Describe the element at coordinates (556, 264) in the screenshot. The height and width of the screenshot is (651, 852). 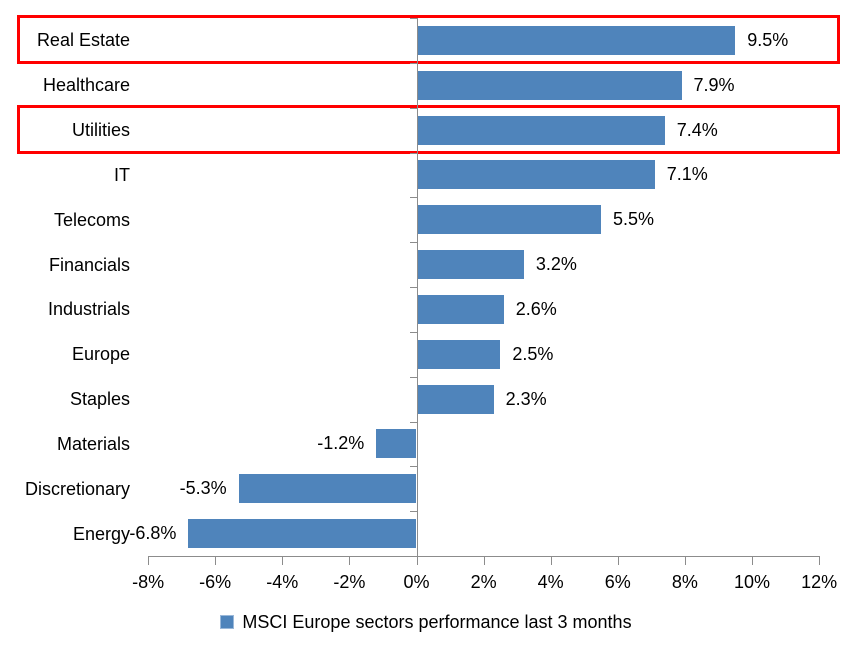
I see `value-label-financials: 3.2%` at that location.